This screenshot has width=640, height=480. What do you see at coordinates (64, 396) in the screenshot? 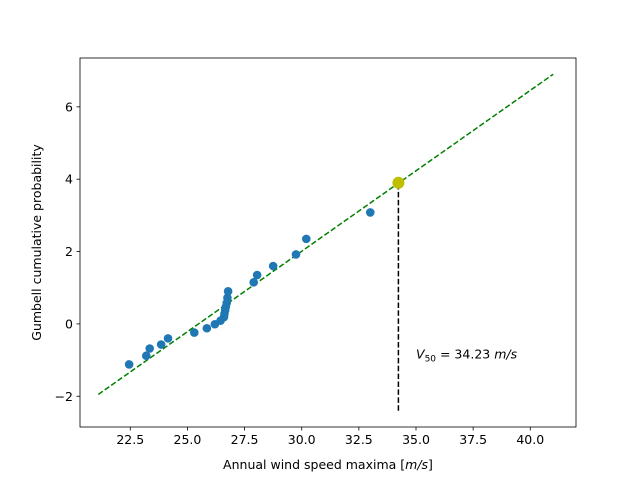
I see `y-tick-label: −2` at bounding box center [64, 396].